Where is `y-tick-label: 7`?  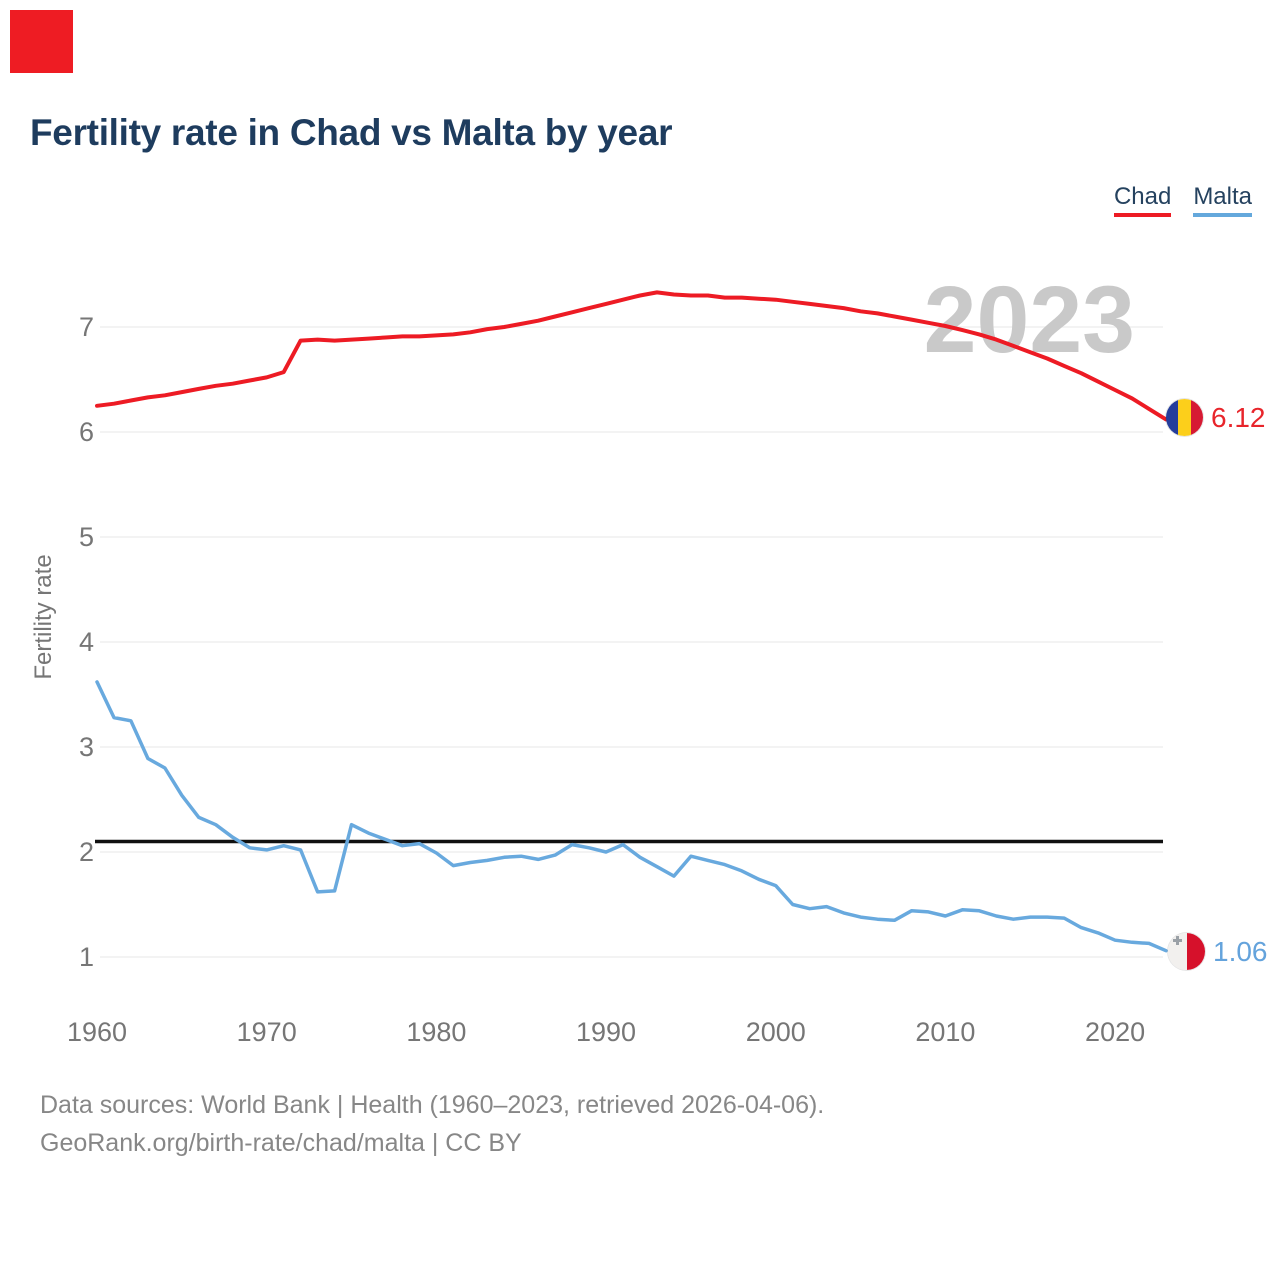
y-tick-label: 7 is located at coordinates (86, 327).